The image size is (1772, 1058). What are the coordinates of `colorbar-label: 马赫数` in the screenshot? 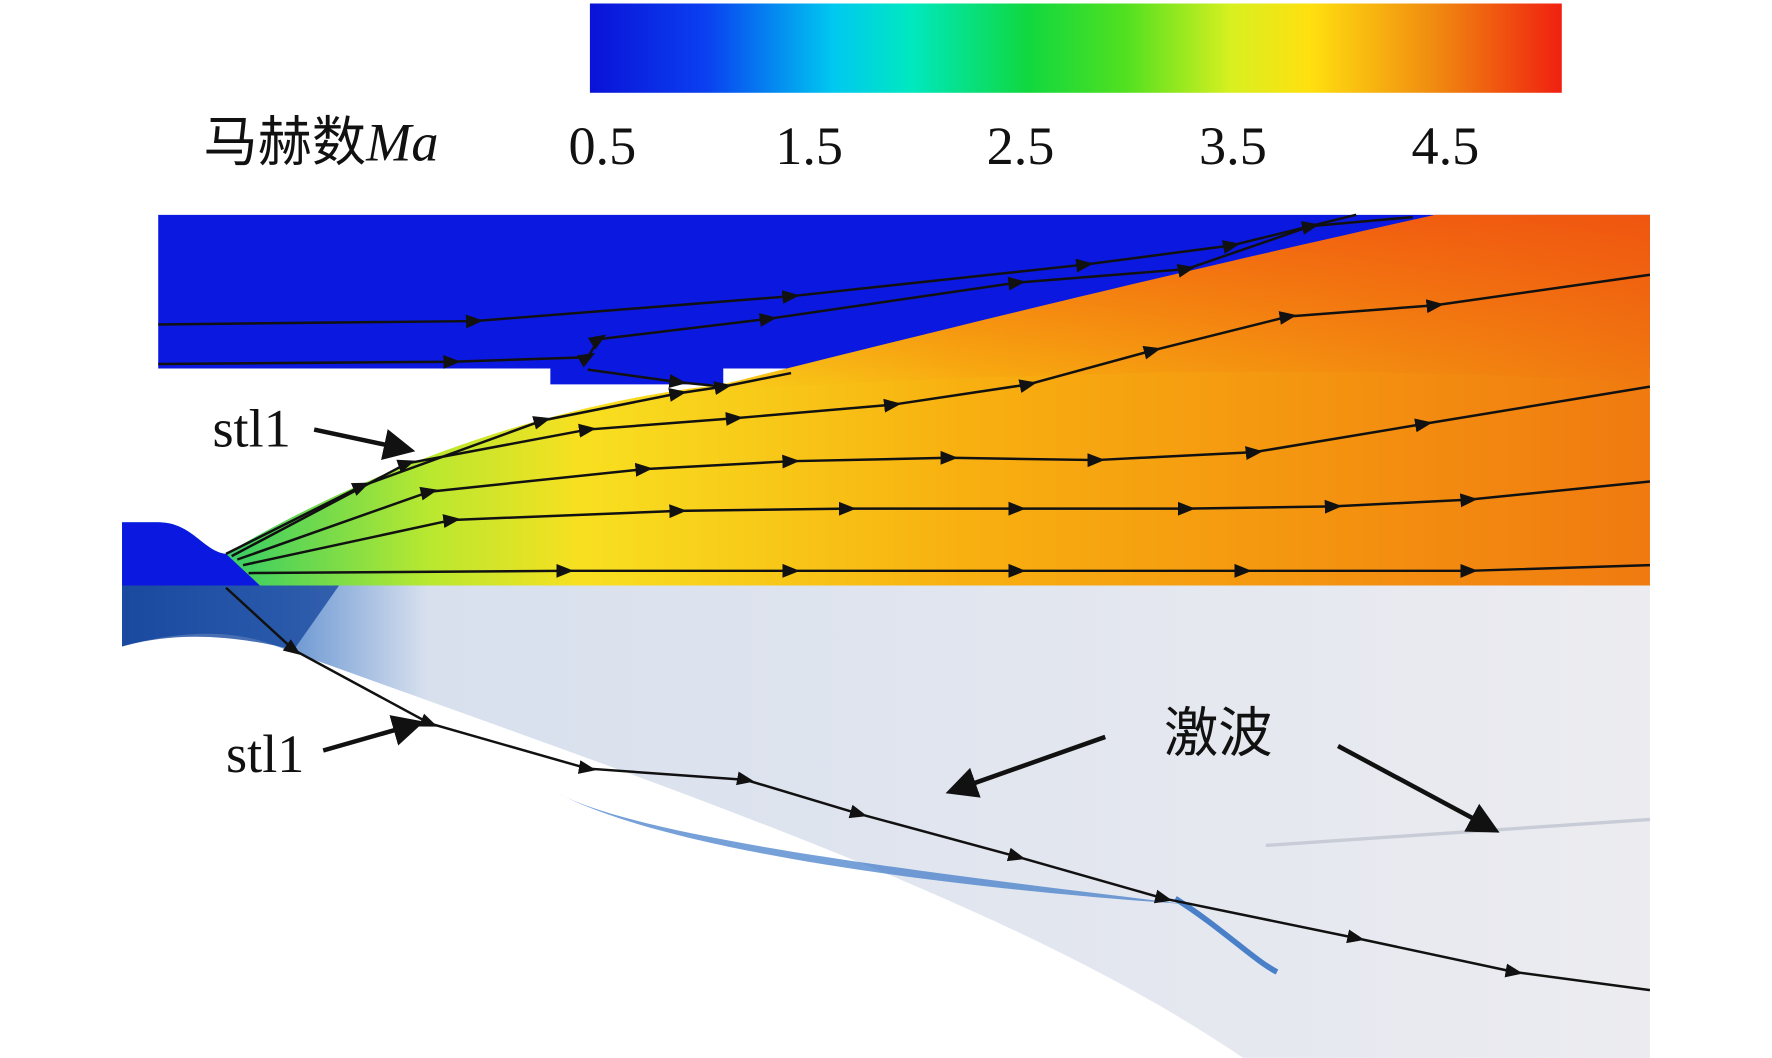 It's located at (284, 143).